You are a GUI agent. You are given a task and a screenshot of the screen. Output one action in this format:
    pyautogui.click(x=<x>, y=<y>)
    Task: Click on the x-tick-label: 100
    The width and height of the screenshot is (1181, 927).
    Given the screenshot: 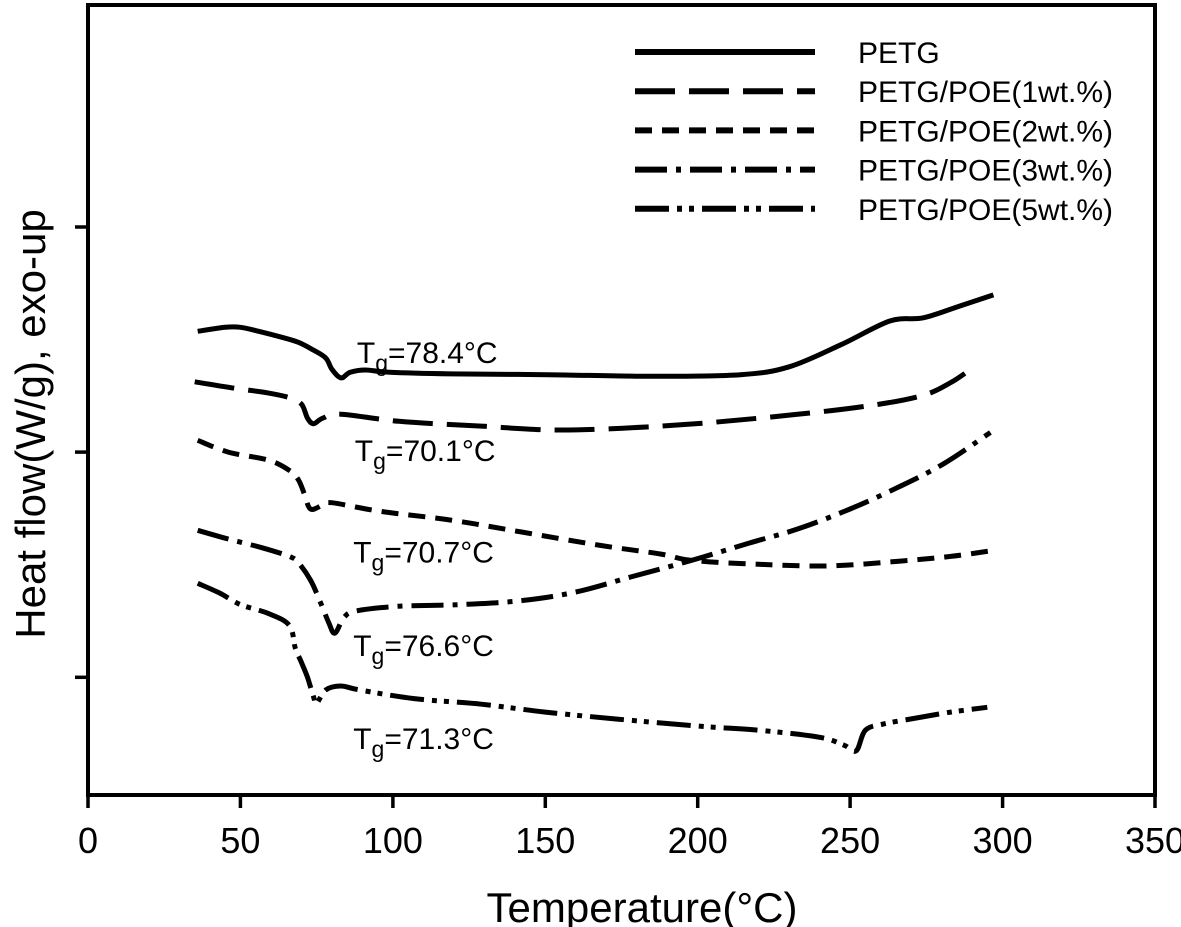 What is the action you would take?
    pyautogui.click(x=393, y=840)
    